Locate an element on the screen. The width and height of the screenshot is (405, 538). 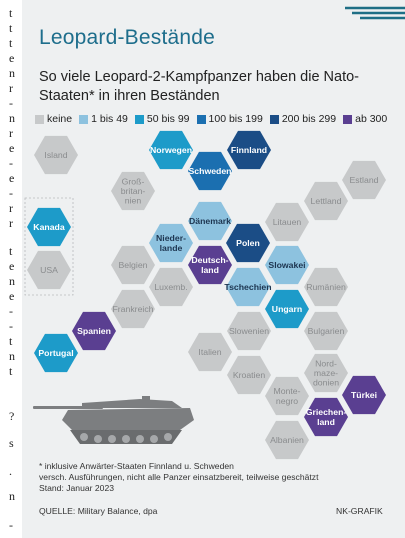
country-hex: Schweden is located at coordinates (210, 171).